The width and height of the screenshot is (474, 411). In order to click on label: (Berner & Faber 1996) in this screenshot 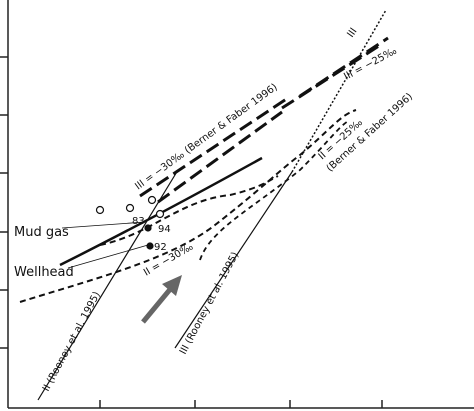, I will do `click(370, 132)`.